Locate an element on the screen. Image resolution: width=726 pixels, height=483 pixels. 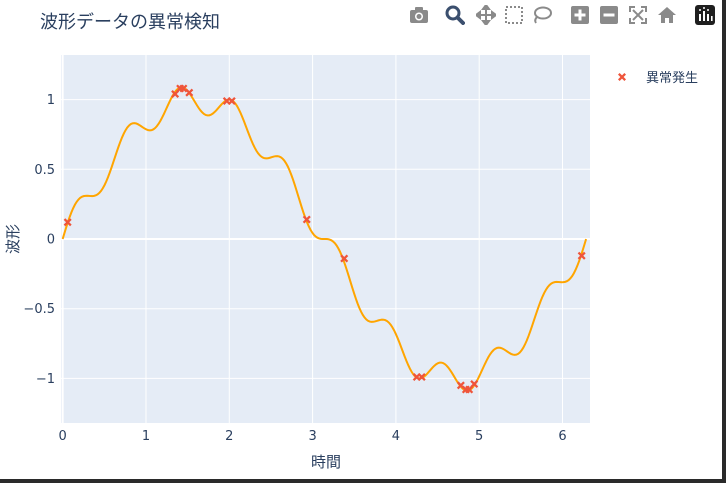
zoom-in-icon is located at coordinates (580, 15).